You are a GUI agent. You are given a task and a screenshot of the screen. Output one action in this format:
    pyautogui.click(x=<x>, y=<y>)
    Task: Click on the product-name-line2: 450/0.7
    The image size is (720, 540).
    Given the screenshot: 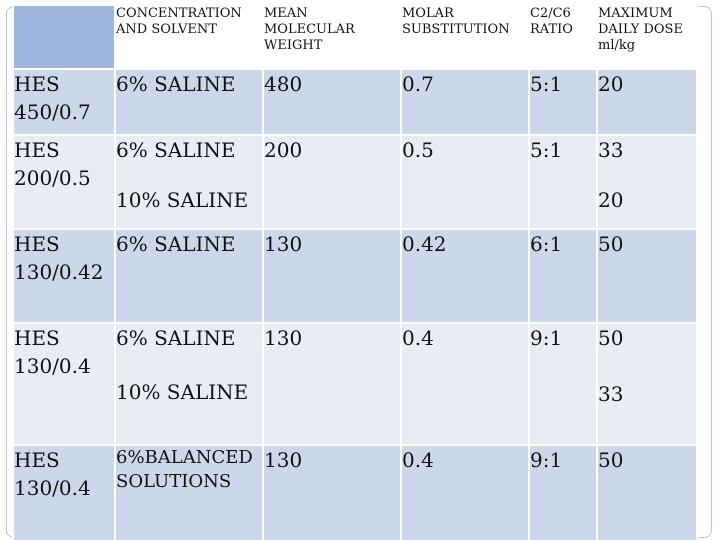 What is the action you would take?
    pyautogui.click(x=52, y=112)
    